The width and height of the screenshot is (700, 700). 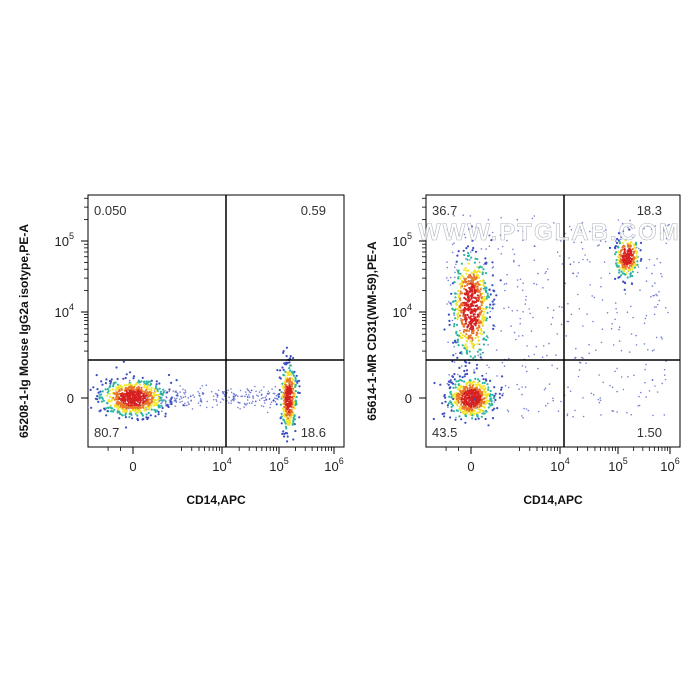 I want to click on left-quadrant-lower-right-value: 18.6, so click(x=313, y=432).